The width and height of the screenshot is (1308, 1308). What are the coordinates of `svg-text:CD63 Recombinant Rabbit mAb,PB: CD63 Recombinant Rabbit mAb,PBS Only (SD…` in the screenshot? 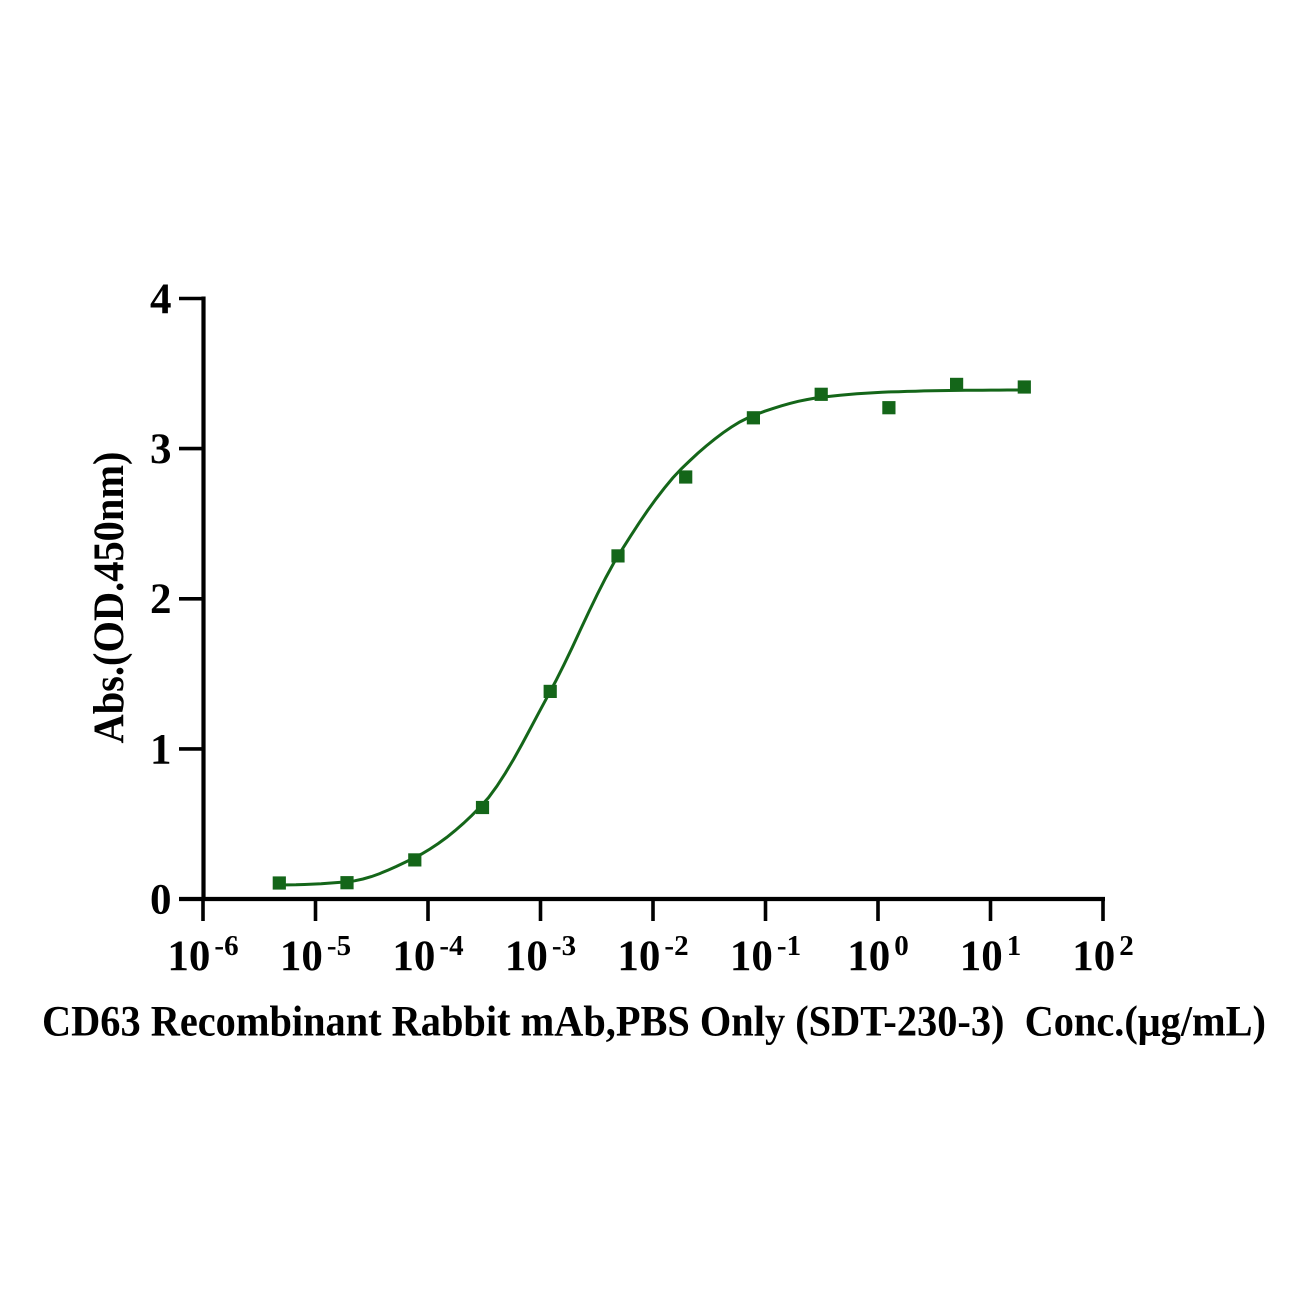 It's located at (654, 1021).